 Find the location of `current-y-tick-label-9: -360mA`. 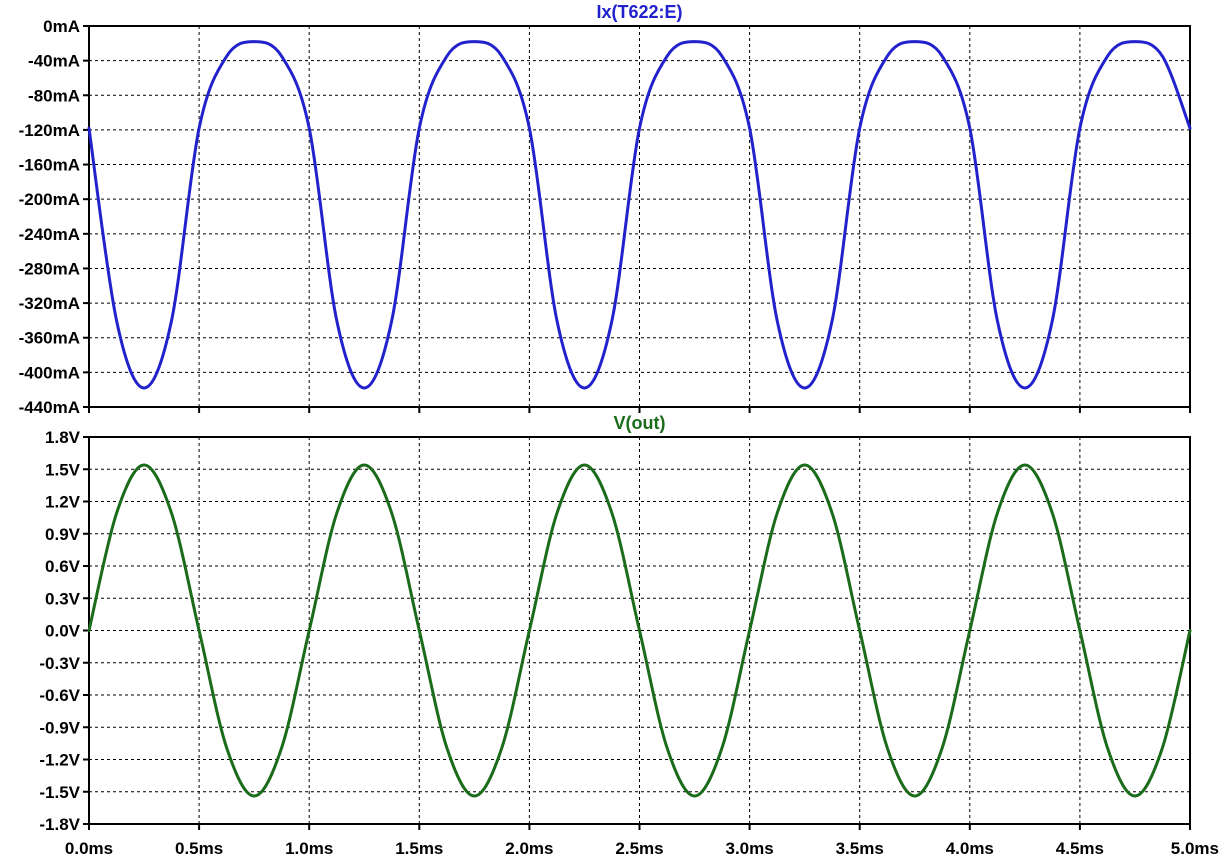

current-y-tick-label-9: -360mA is located at coordinates (49, 338).